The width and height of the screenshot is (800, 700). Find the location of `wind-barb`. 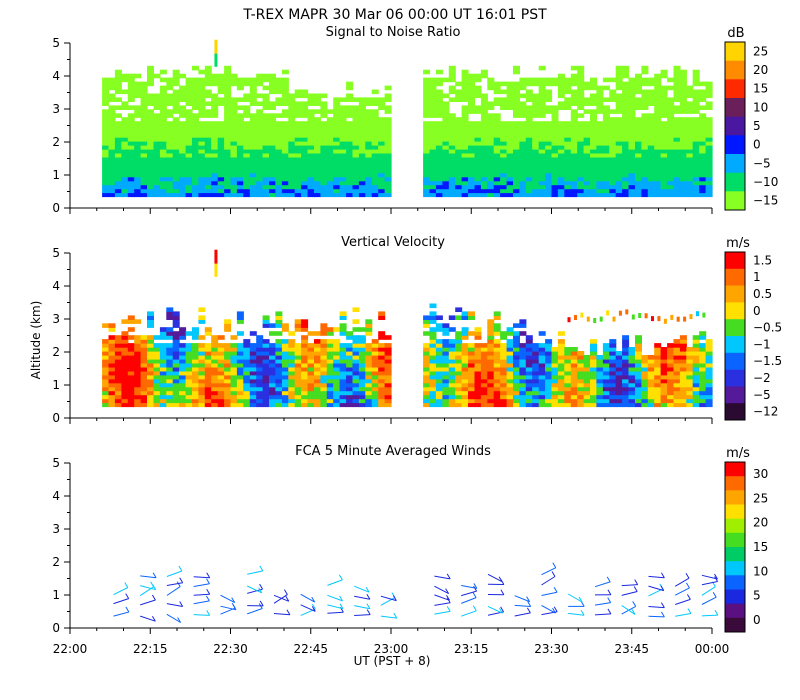

wind-barb is located at coordinates (173, 618).